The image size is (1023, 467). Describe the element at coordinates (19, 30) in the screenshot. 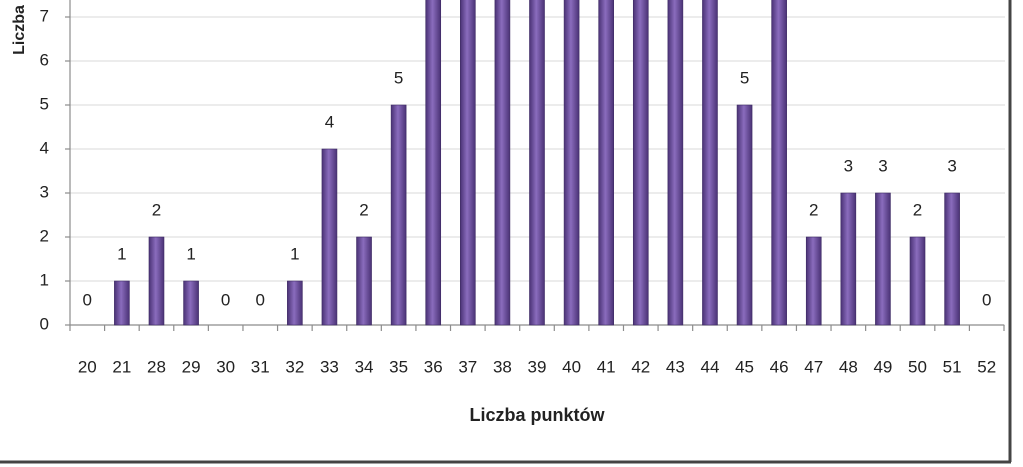

I see `y-axis-title: Liczba` at that location.